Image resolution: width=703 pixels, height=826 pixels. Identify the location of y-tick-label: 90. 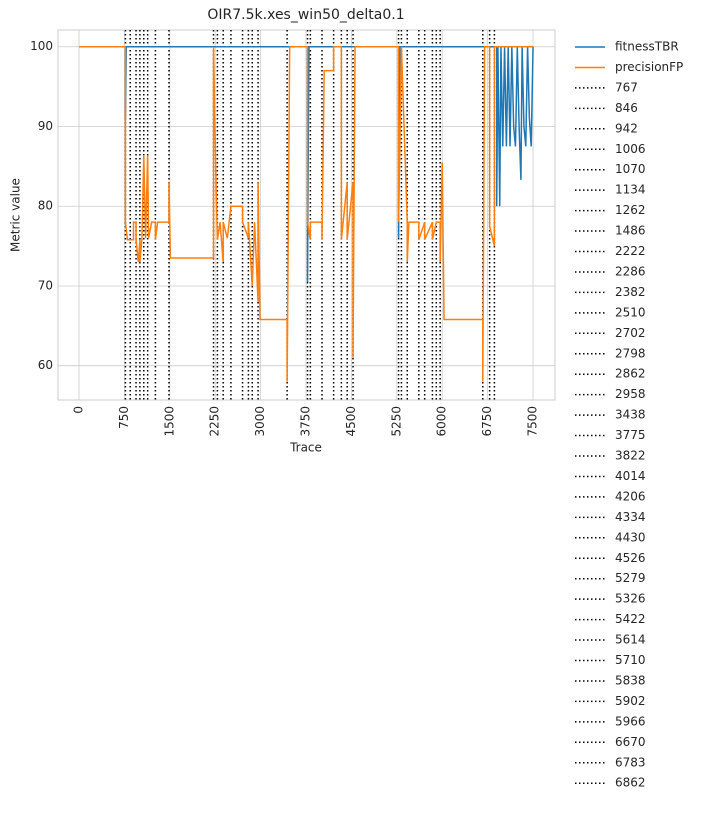
(45, 126).